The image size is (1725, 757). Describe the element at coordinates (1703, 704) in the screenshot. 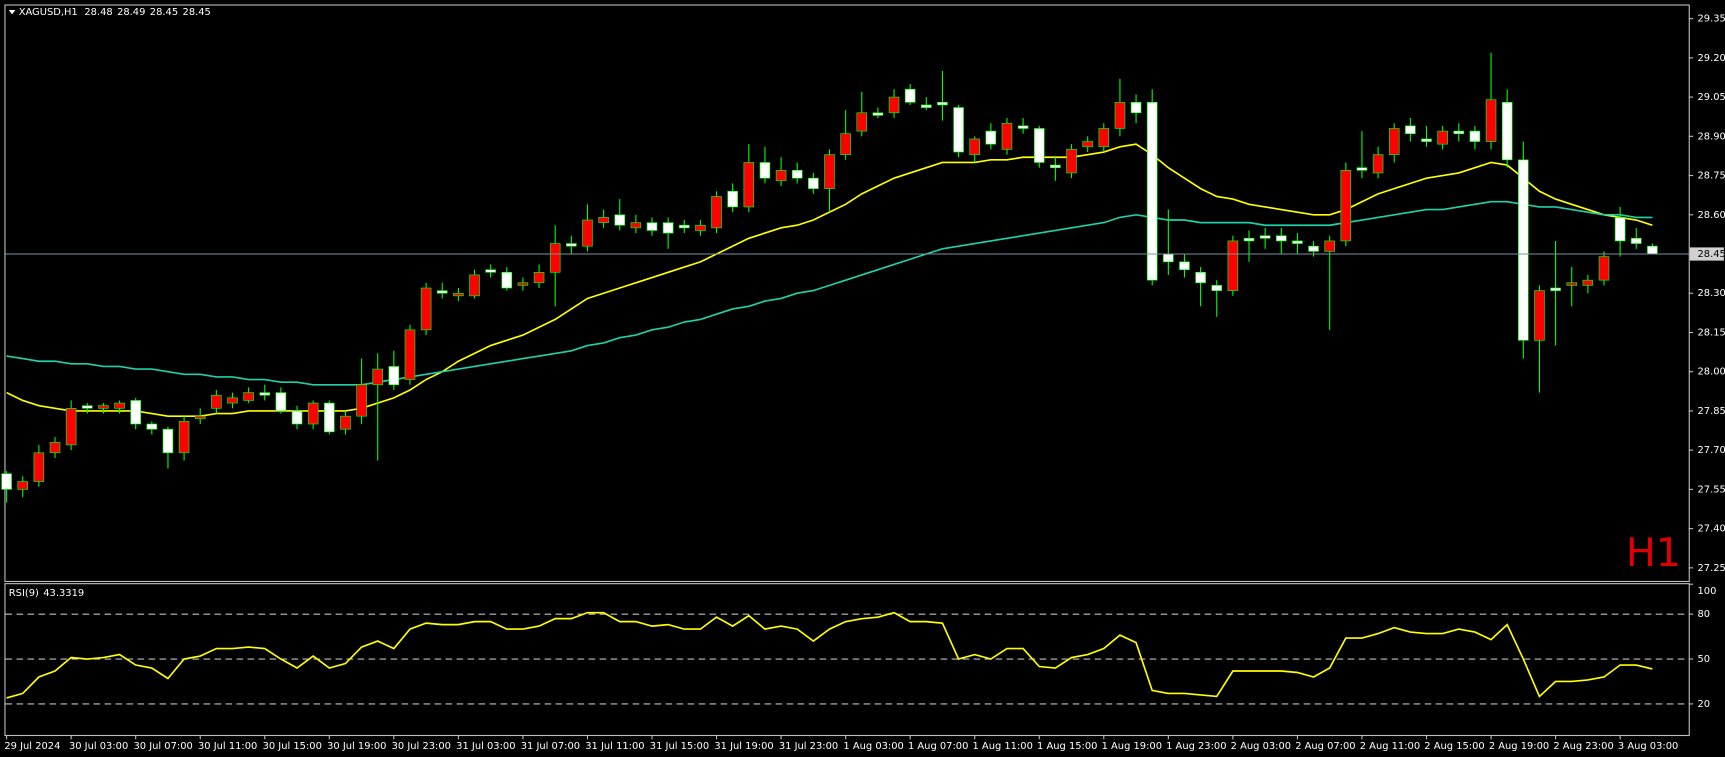

I see `rsi-tick-label: 20` at that location.